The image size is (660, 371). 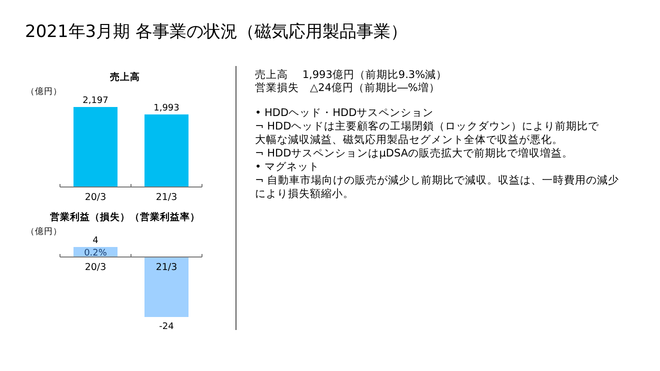 What do you see at coordinates (167, 108) in the screenshot?
I see `data-label: 1,993` at bounding box center [167, 108].